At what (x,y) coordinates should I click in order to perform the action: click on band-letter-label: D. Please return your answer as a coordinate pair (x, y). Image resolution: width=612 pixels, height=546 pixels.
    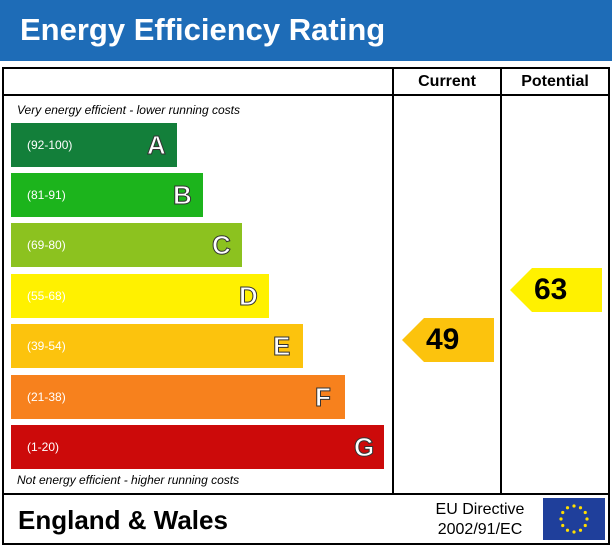
    Looking at the image, I should click on (249, 296).